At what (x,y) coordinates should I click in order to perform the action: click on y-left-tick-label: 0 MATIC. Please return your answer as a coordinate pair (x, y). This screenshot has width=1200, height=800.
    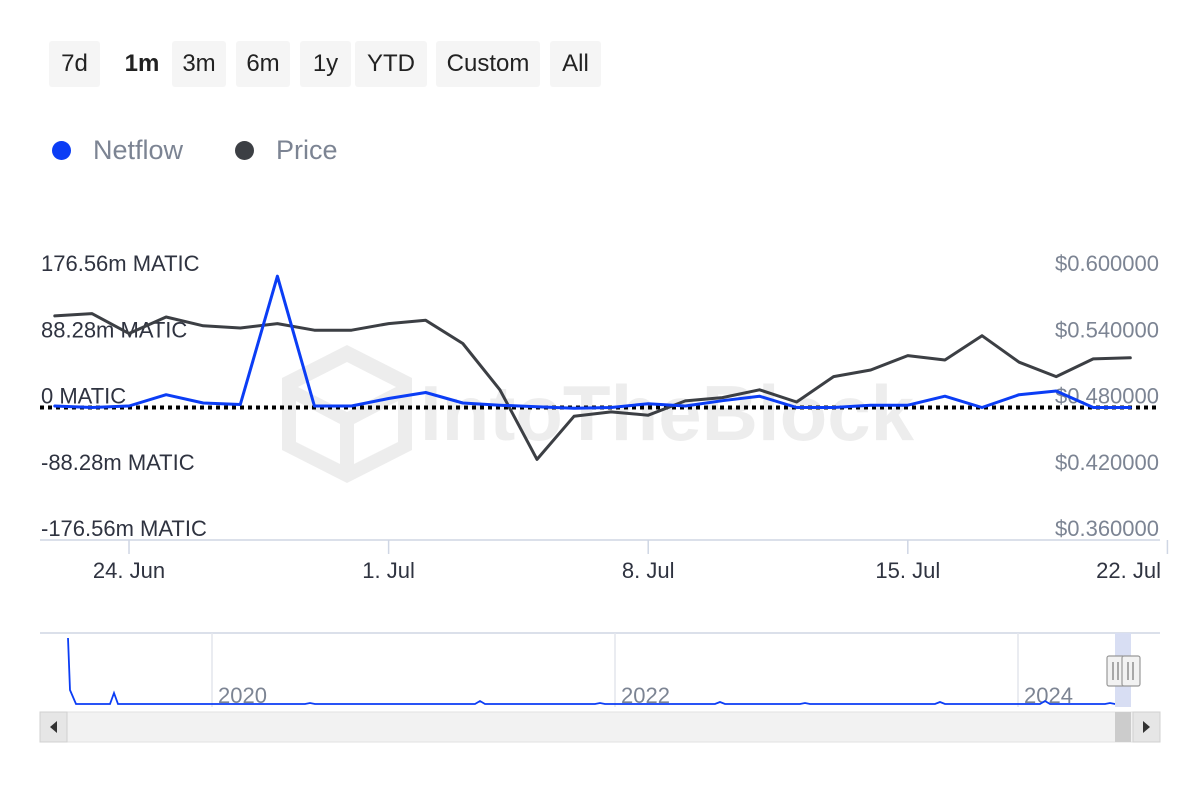
    Looking at the image, I should click on (83, 396).